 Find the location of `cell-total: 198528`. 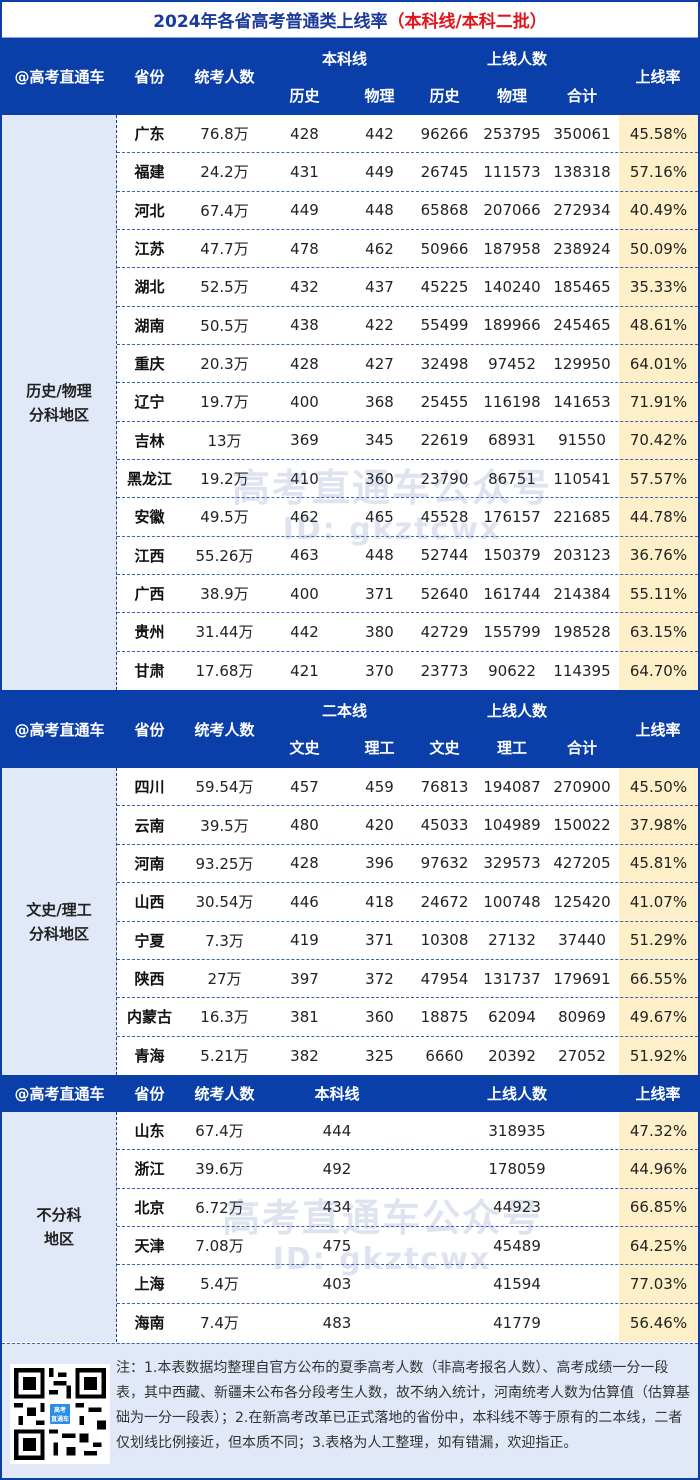

cell-total: 198528 is located at coordinates (582, 631).